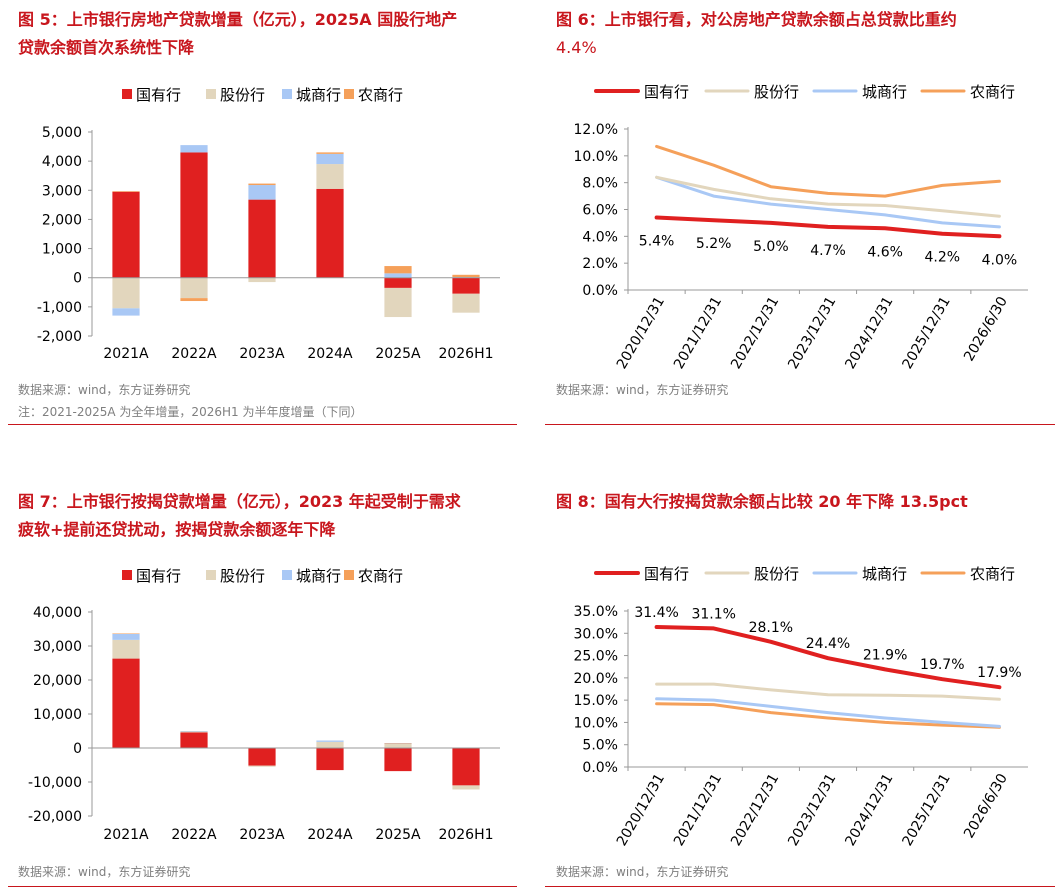  What do you see at coordinates (596, 634) in the screenshot?
I see `y-tick-label: 30.0%` at bounding box center [596, 634].